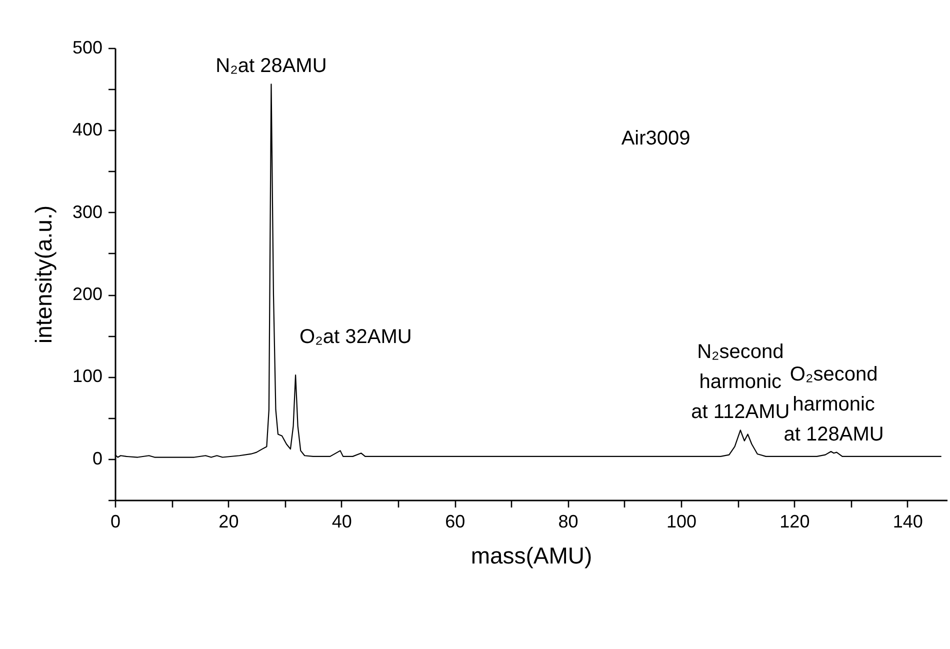  What do you see at coordinates (228, 522) in the screenshot?
I see `x-tick-label: 20` at bounding box center [228, 522].